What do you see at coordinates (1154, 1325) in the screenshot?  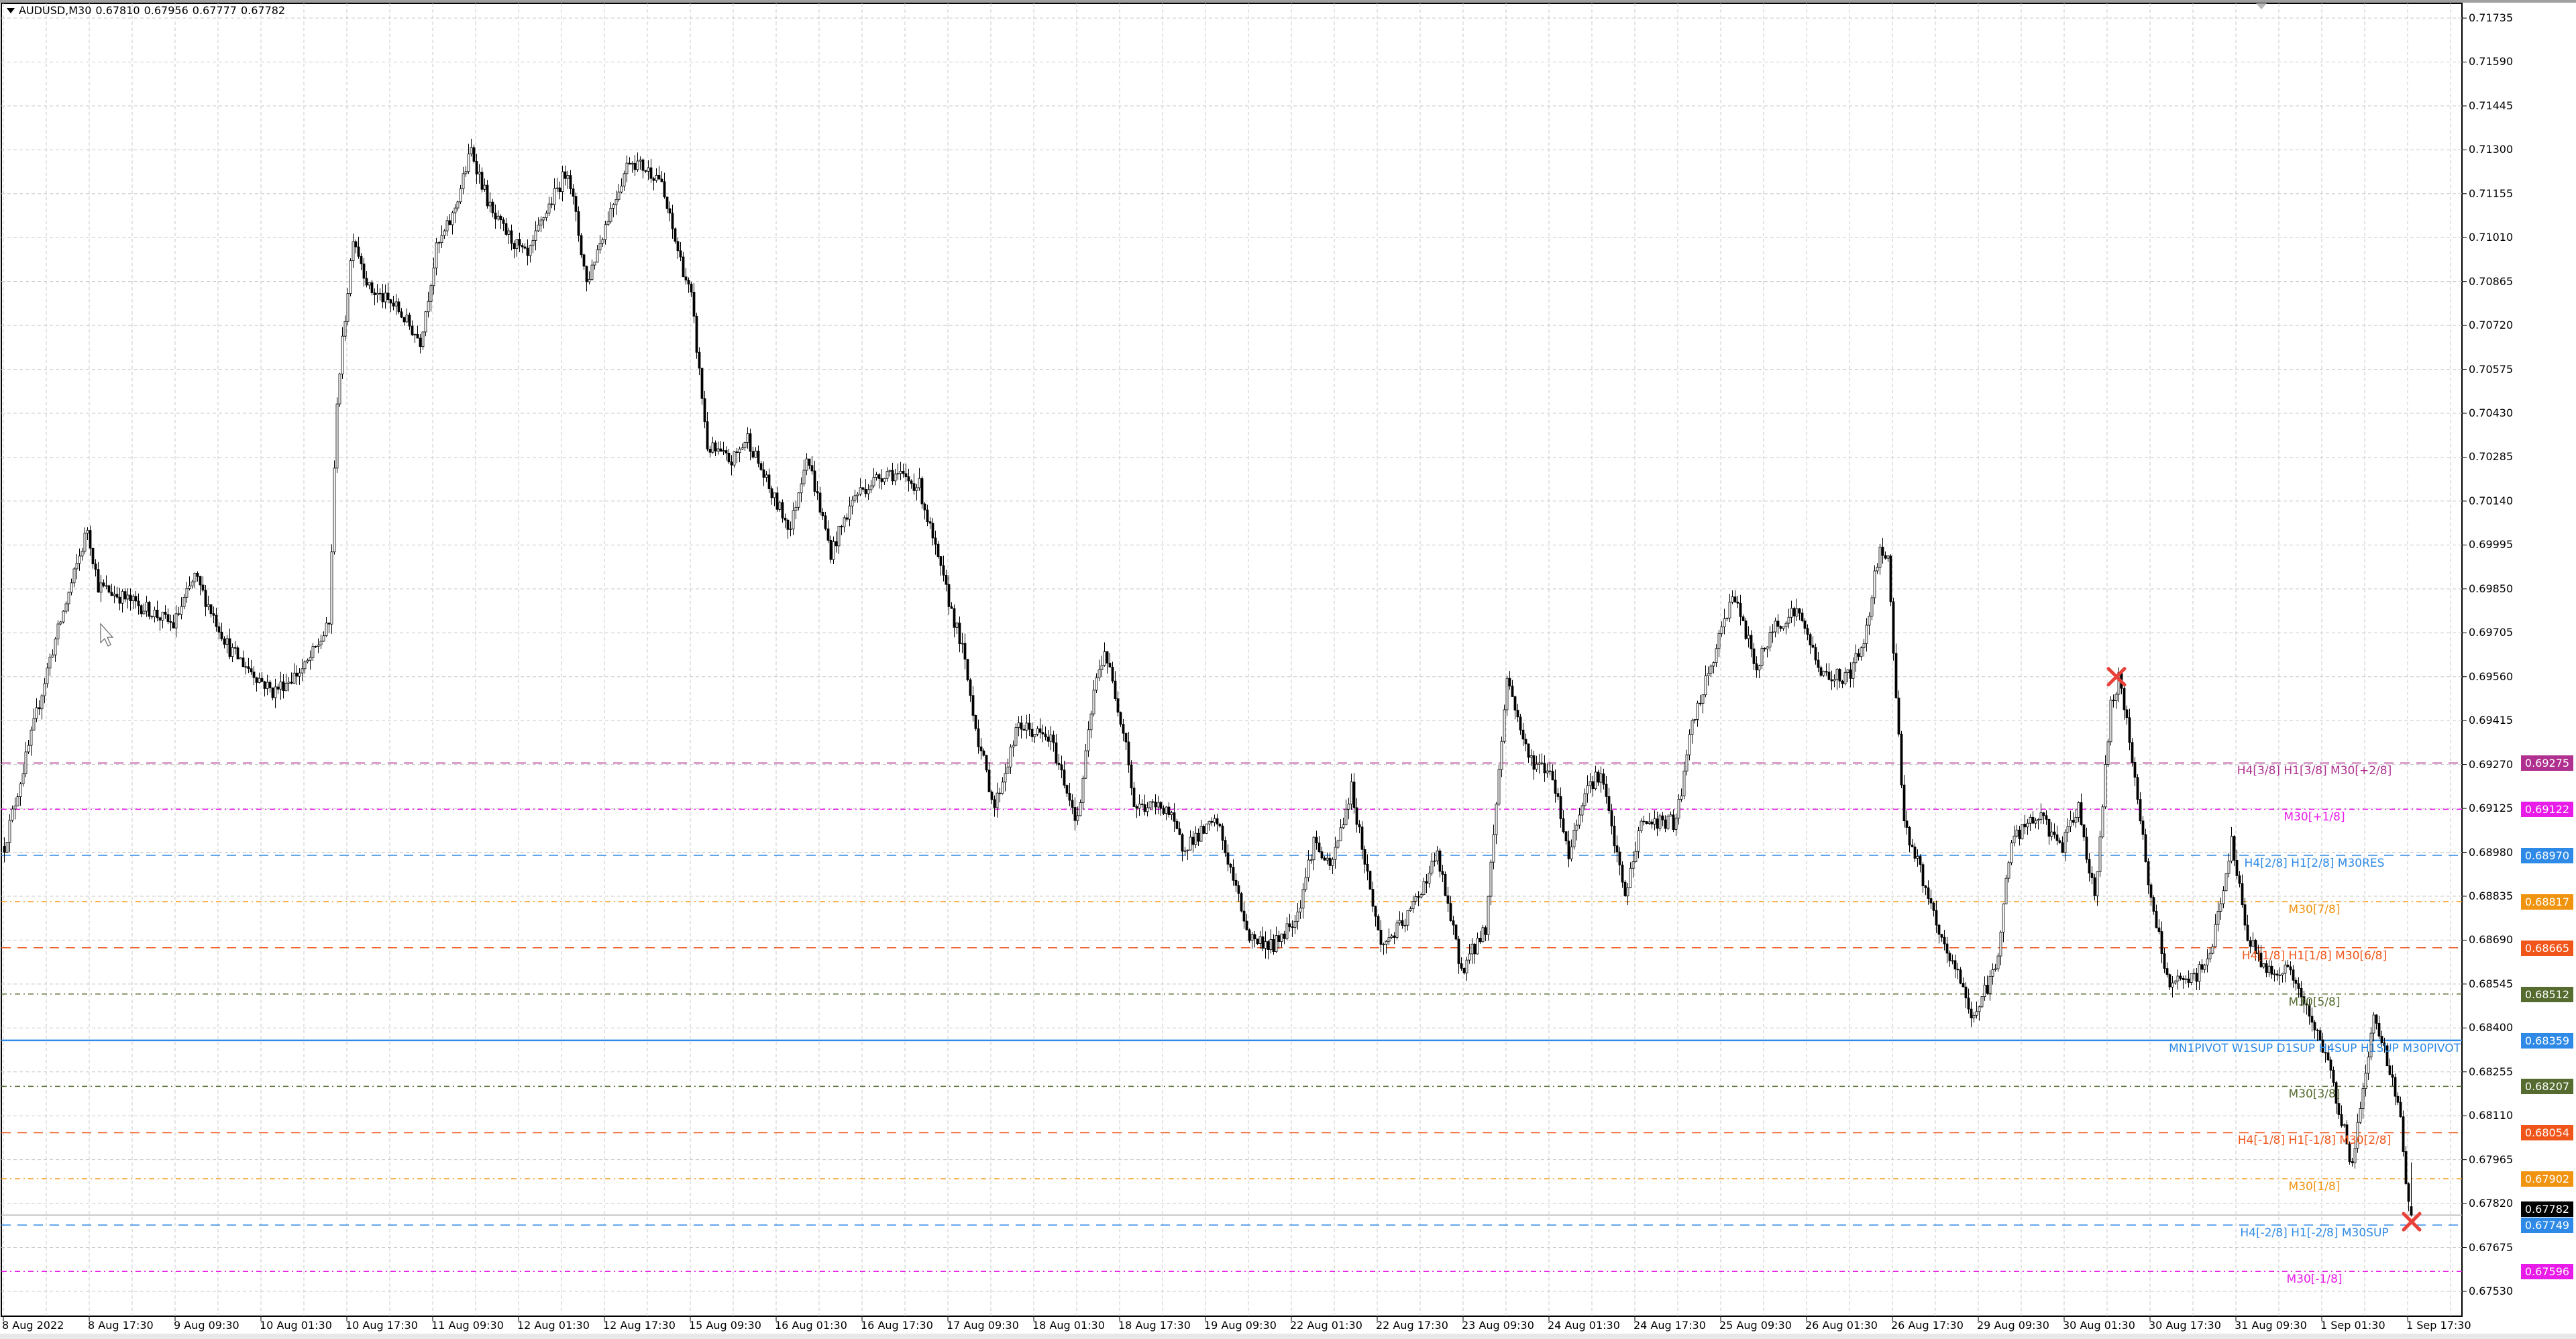 I see `time-tick-label: 18 Aug 17:30` at bounding box center [1154, 1325].